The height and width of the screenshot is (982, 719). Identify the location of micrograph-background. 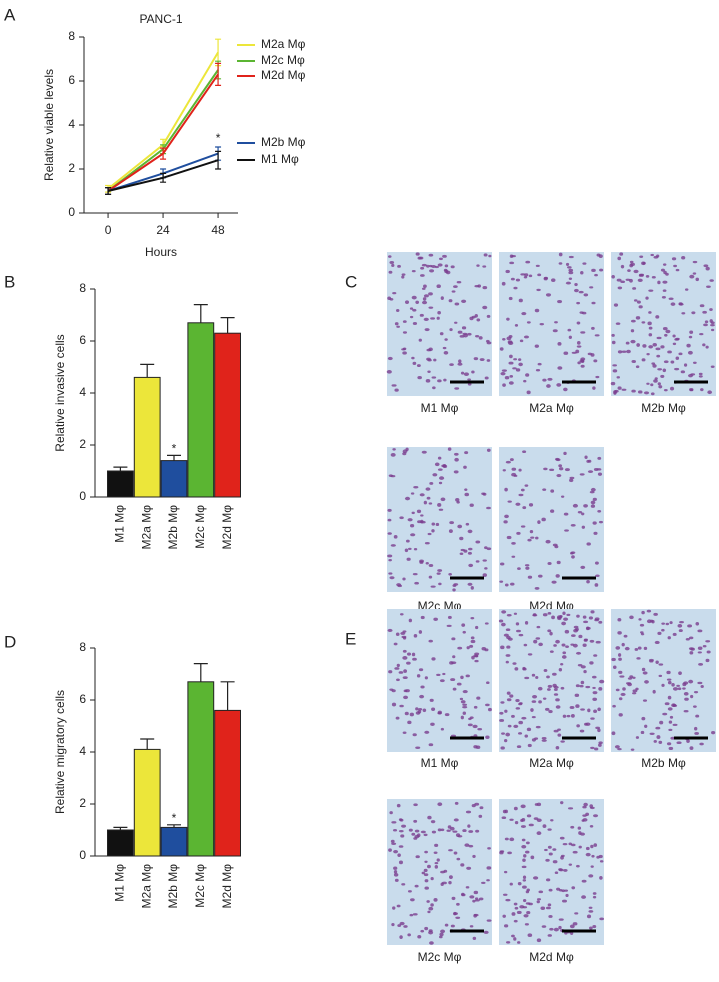
(663, 324).